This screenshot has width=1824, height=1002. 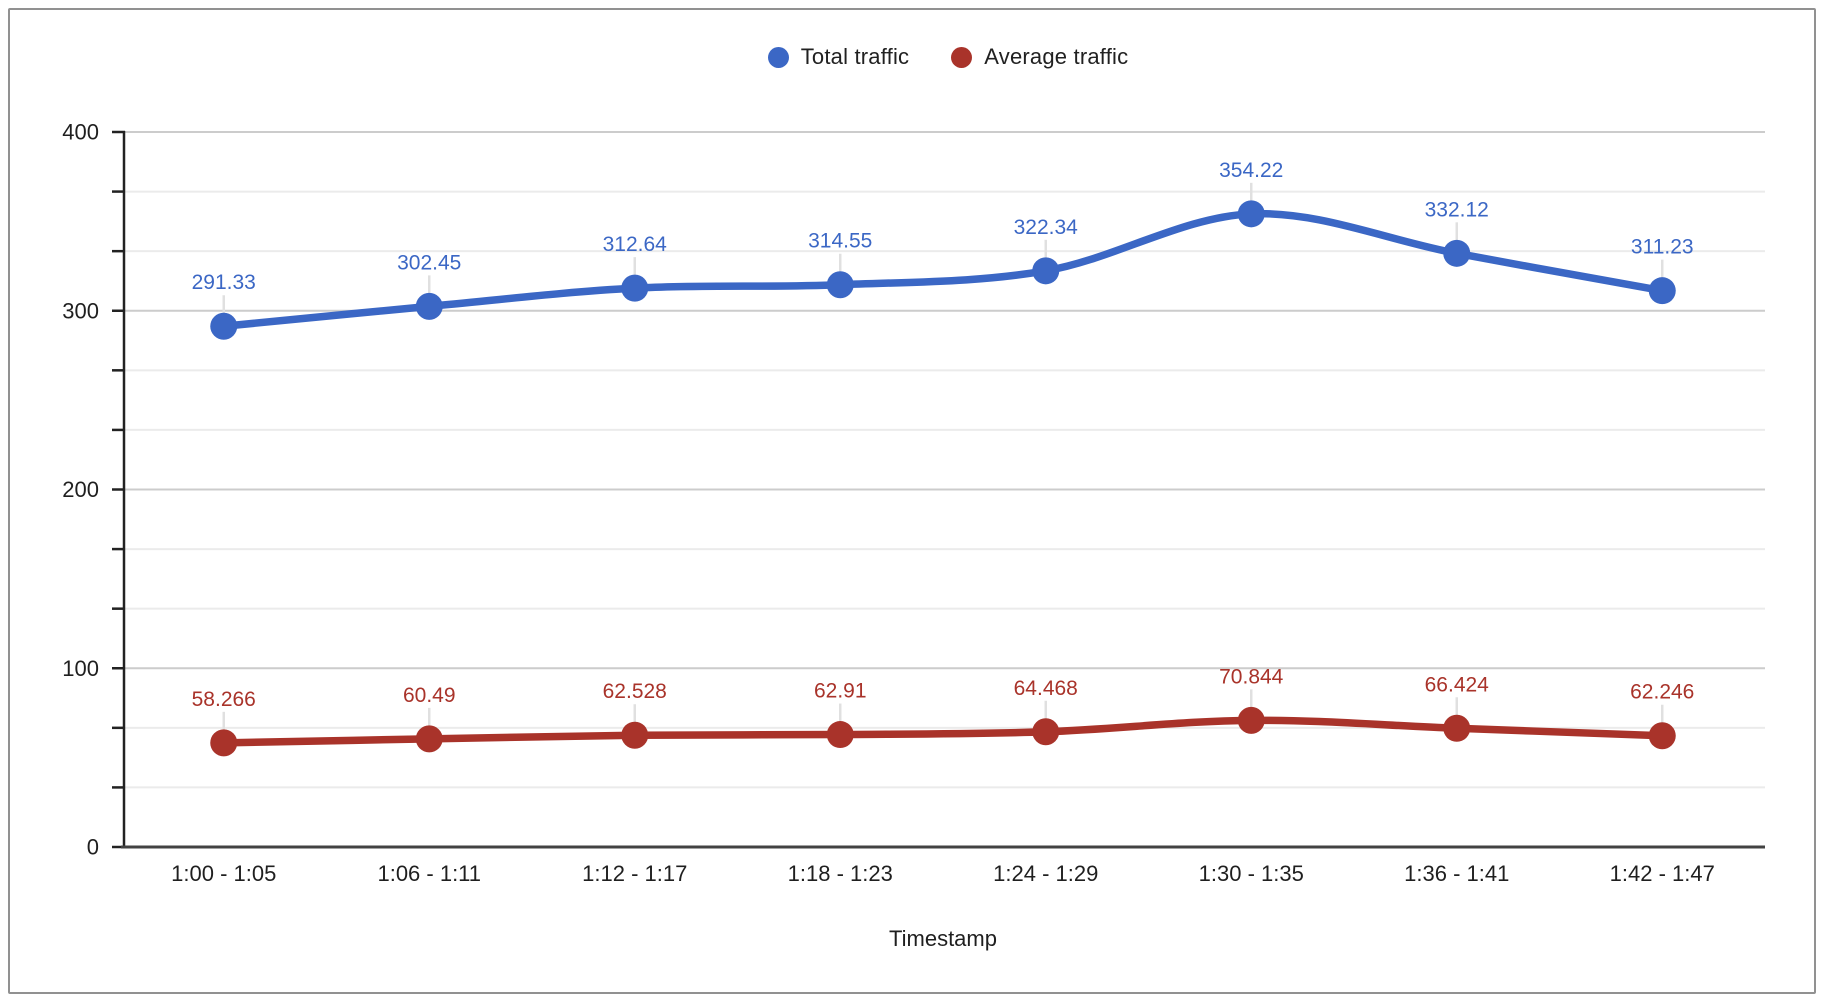 What do you see at coordinates (635, 244) in the screenshot?
I see `data-point-label-total-traffic: 312.64` at bounding box center [635, 244].